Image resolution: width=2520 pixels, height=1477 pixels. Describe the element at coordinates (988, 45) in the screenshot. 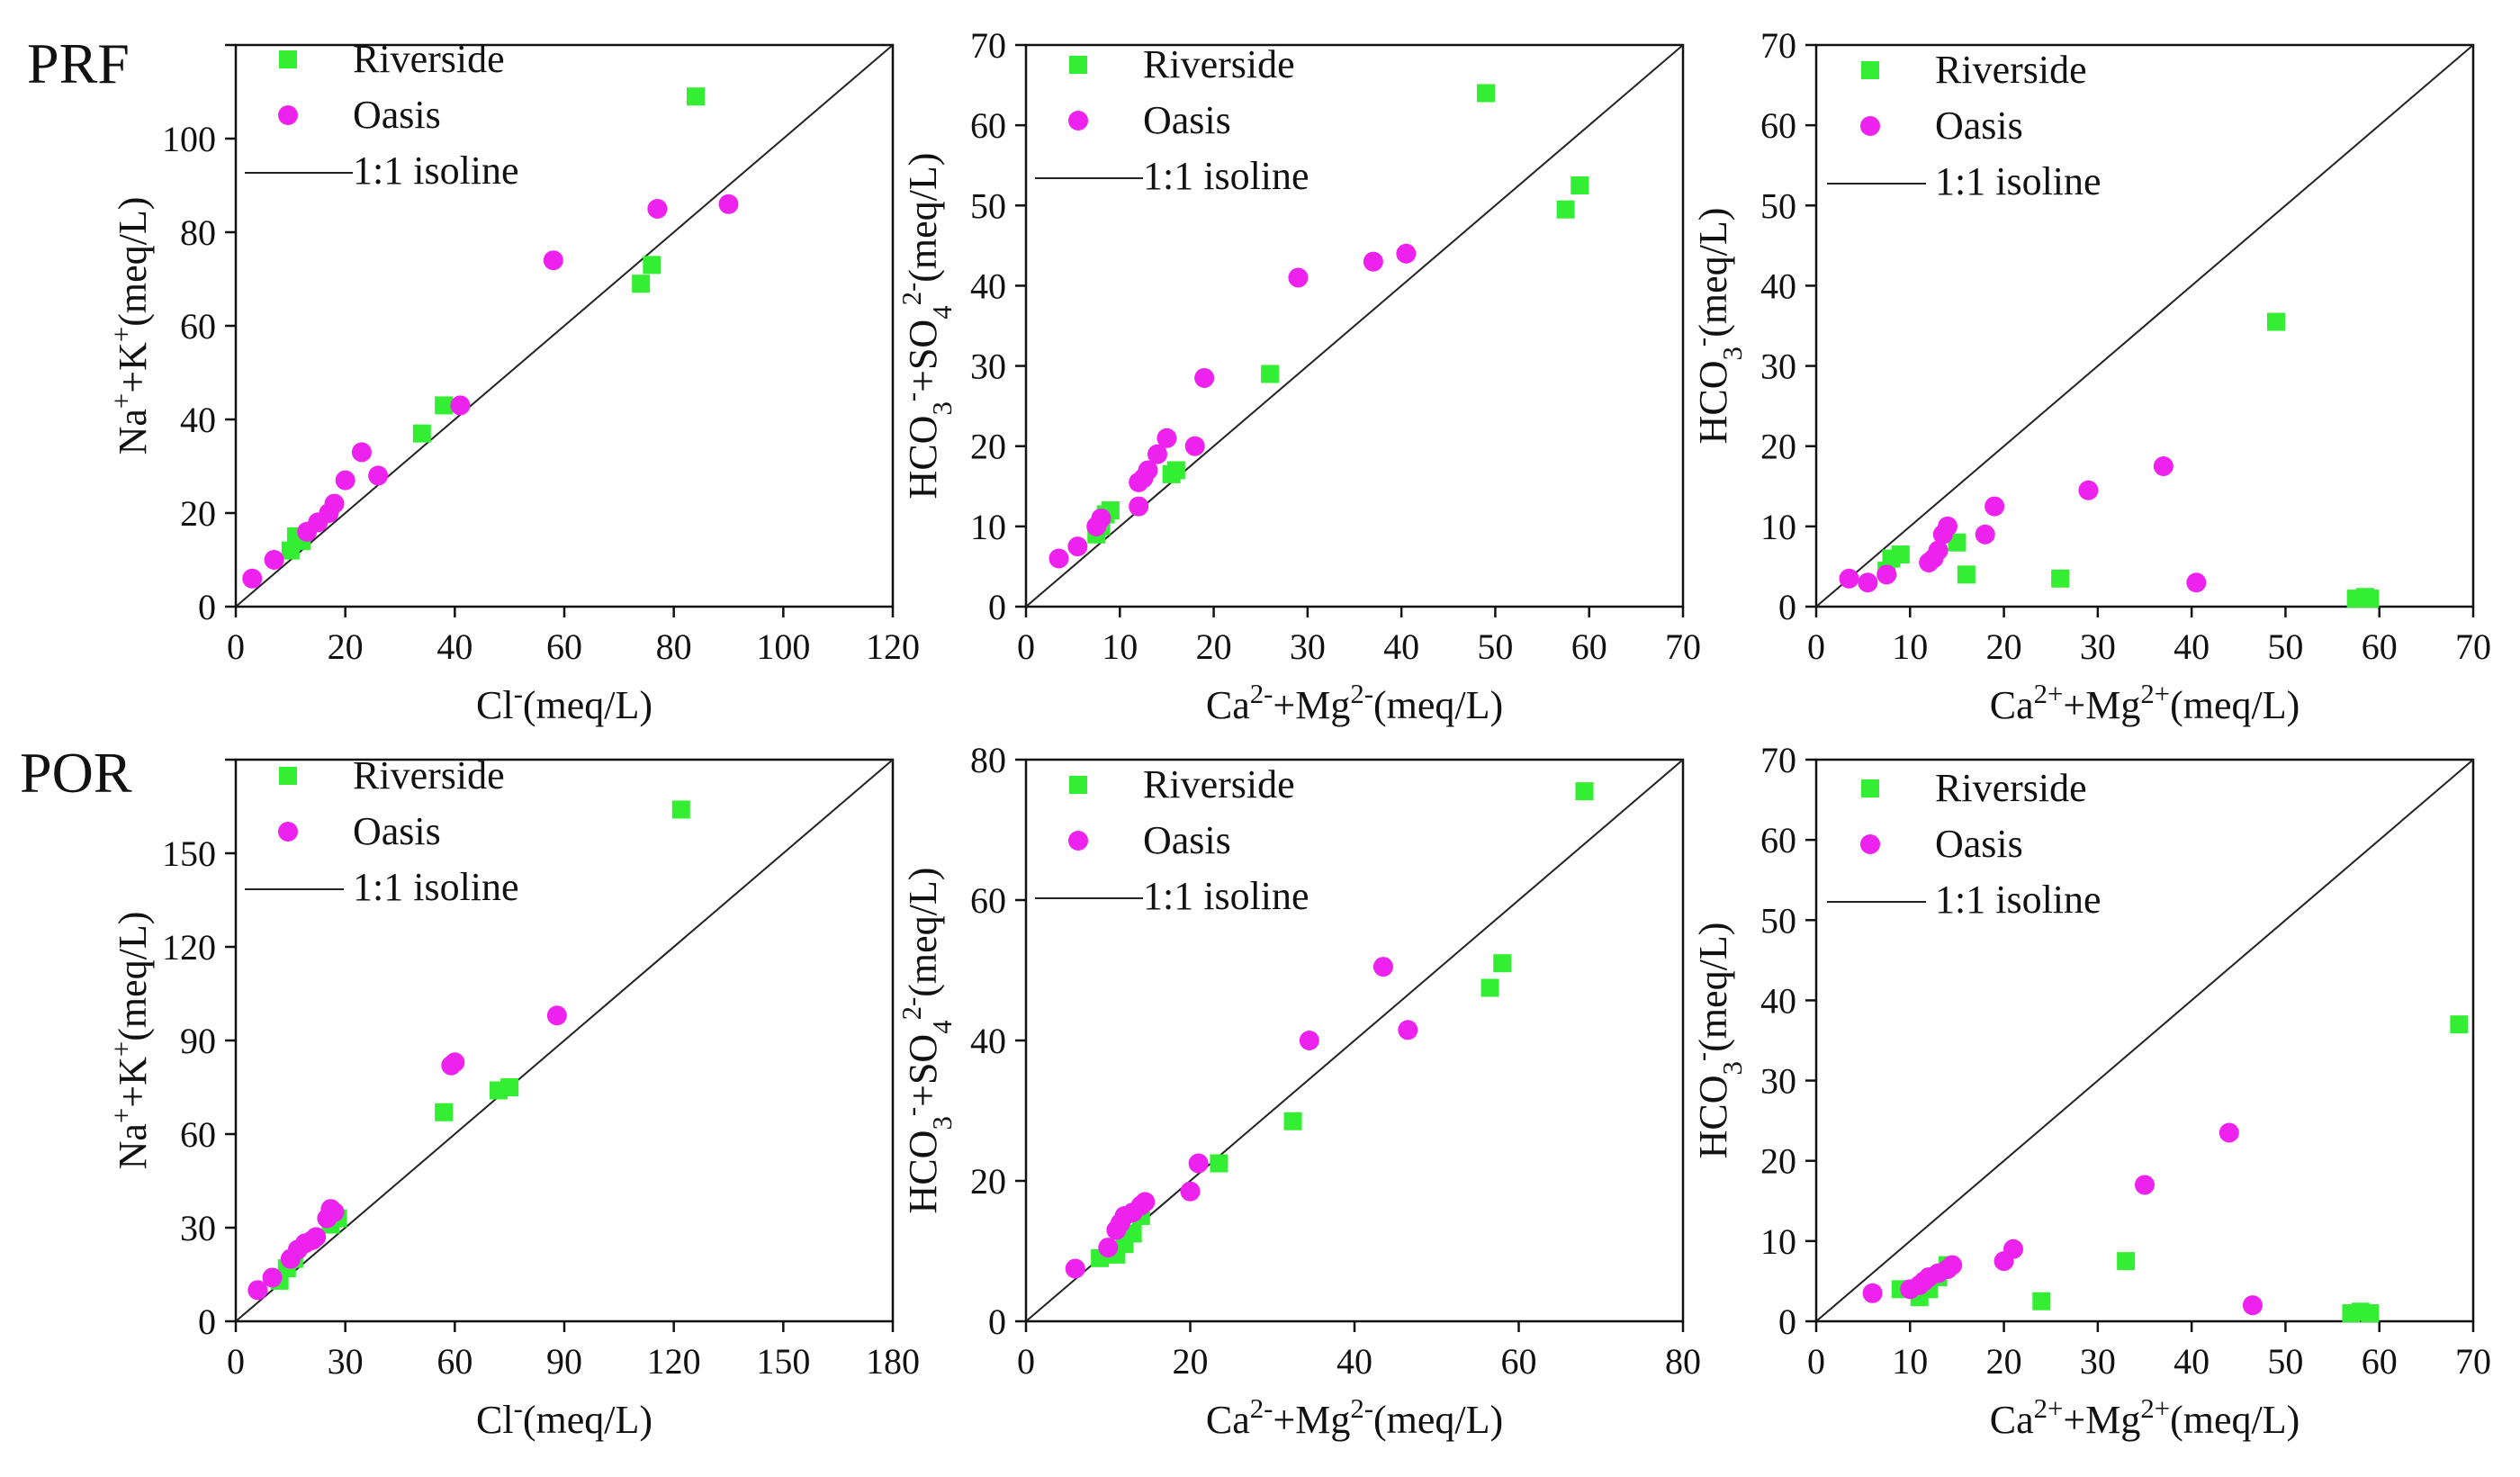

I see `y-tick-label: 70` at that location.